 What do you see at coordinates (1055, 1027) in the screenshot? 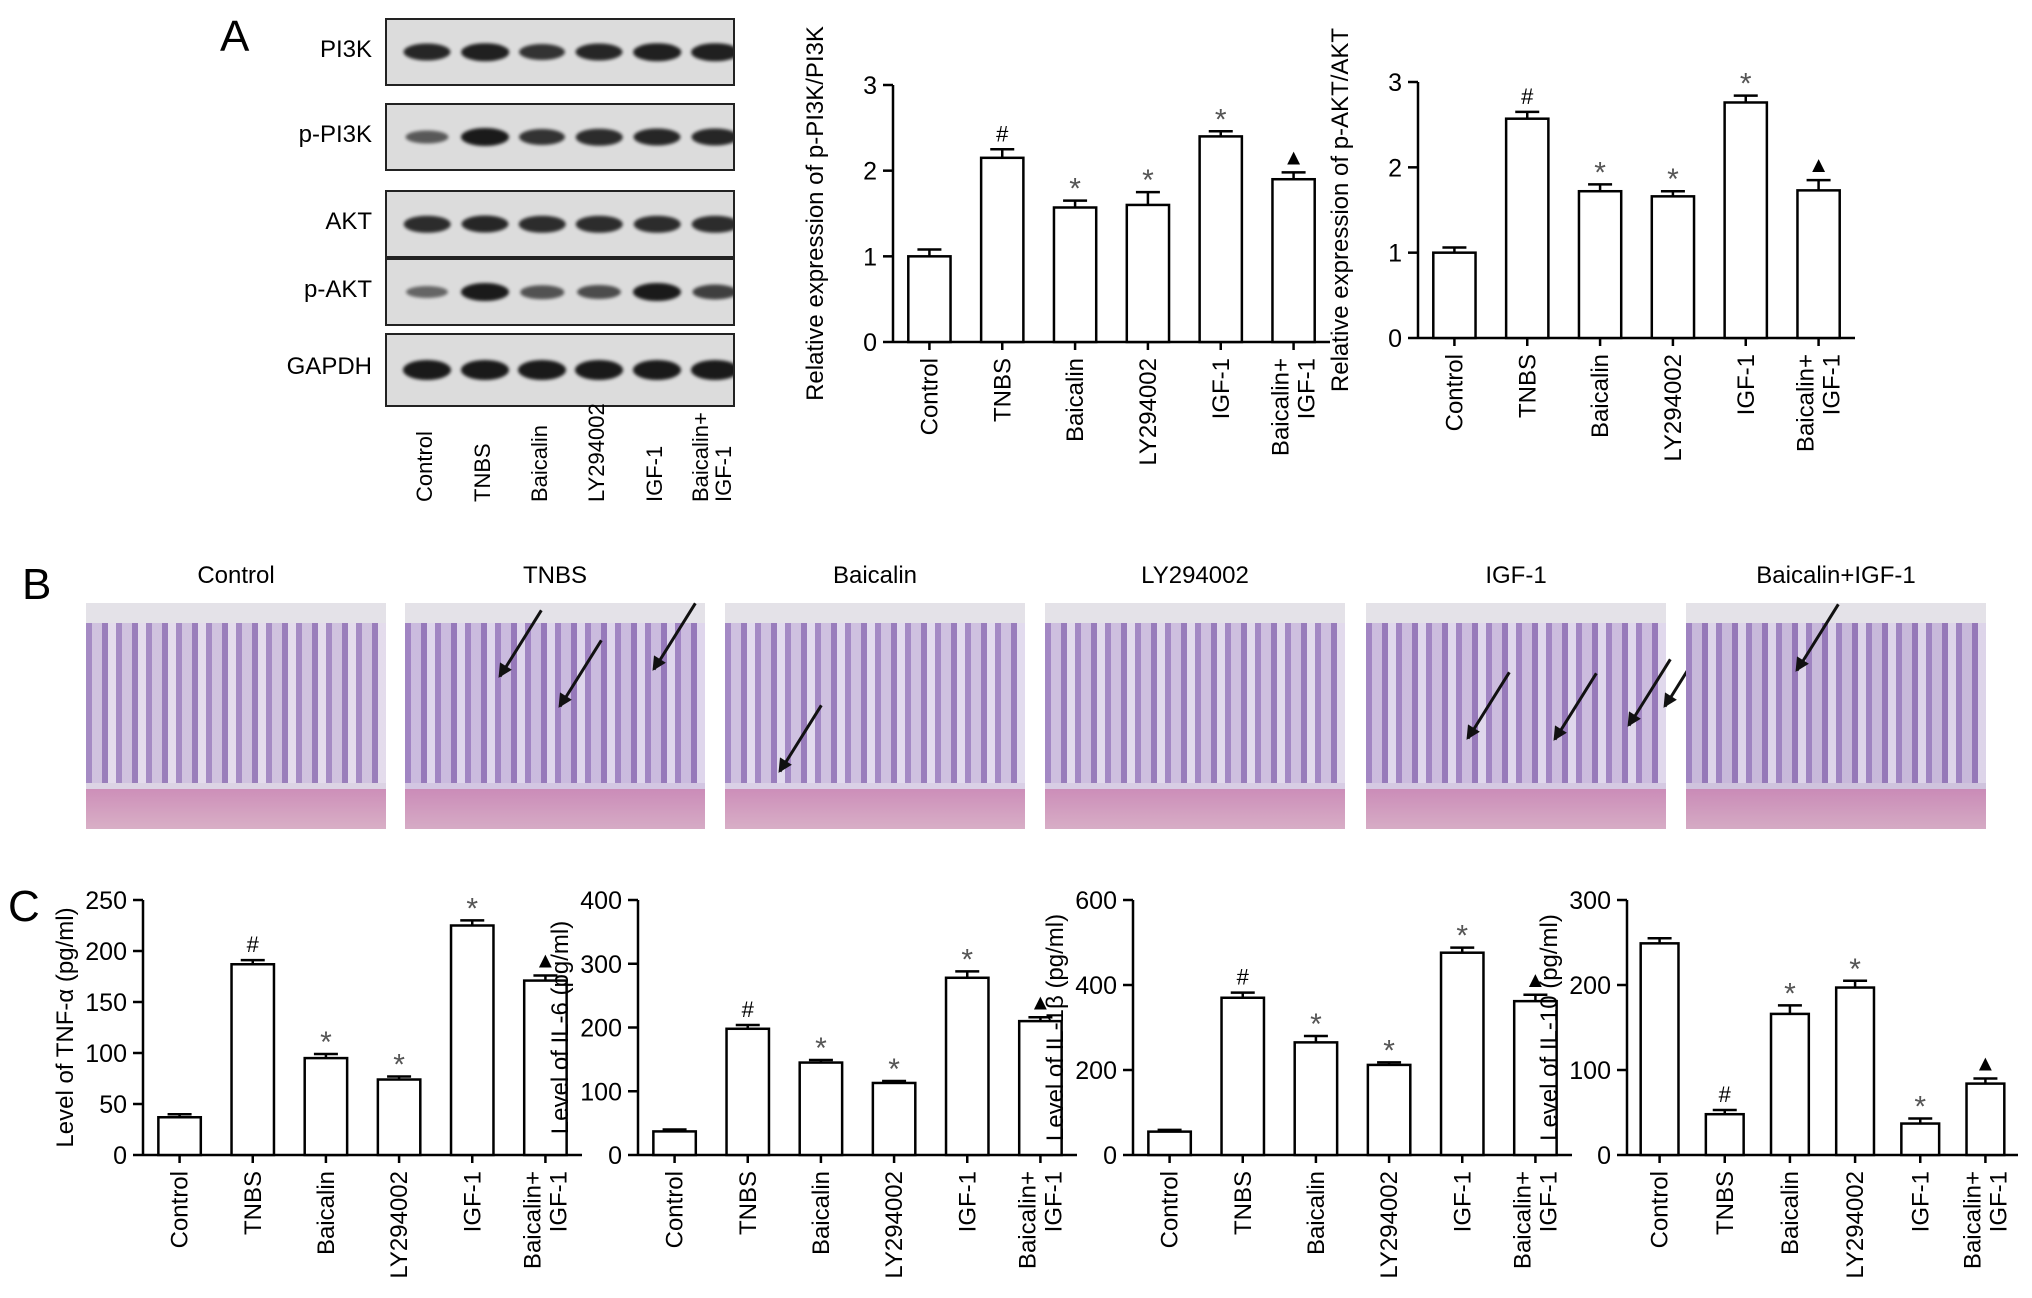
I see `y-axis-label: Level of IL-1β (pg/ml)` at bounding box center [1055, 1027].